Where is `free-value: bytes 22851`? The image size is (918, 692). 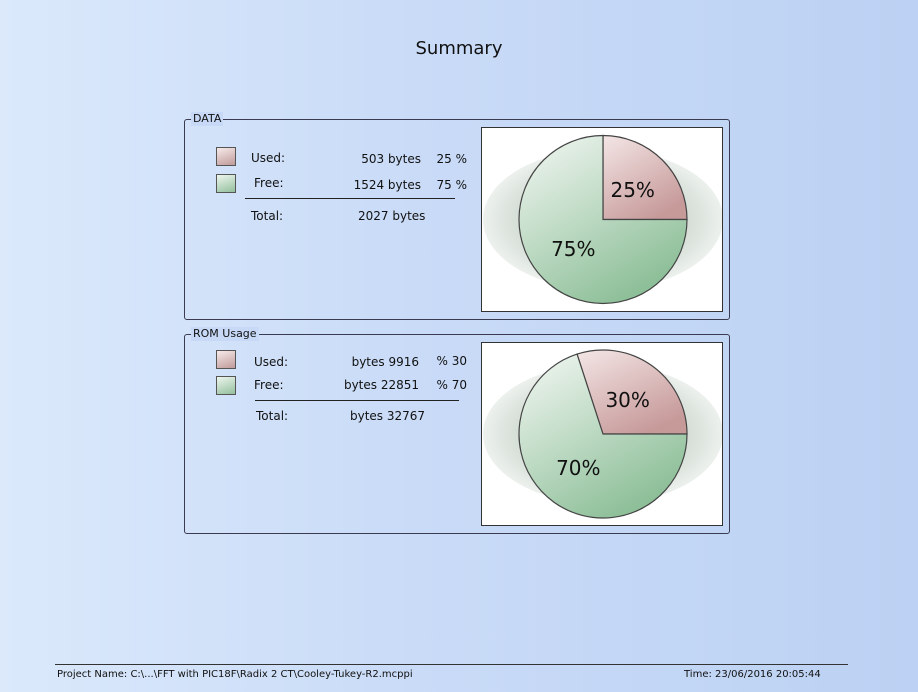 free-value: bytes 22851 is located at coordinates (381, 385).